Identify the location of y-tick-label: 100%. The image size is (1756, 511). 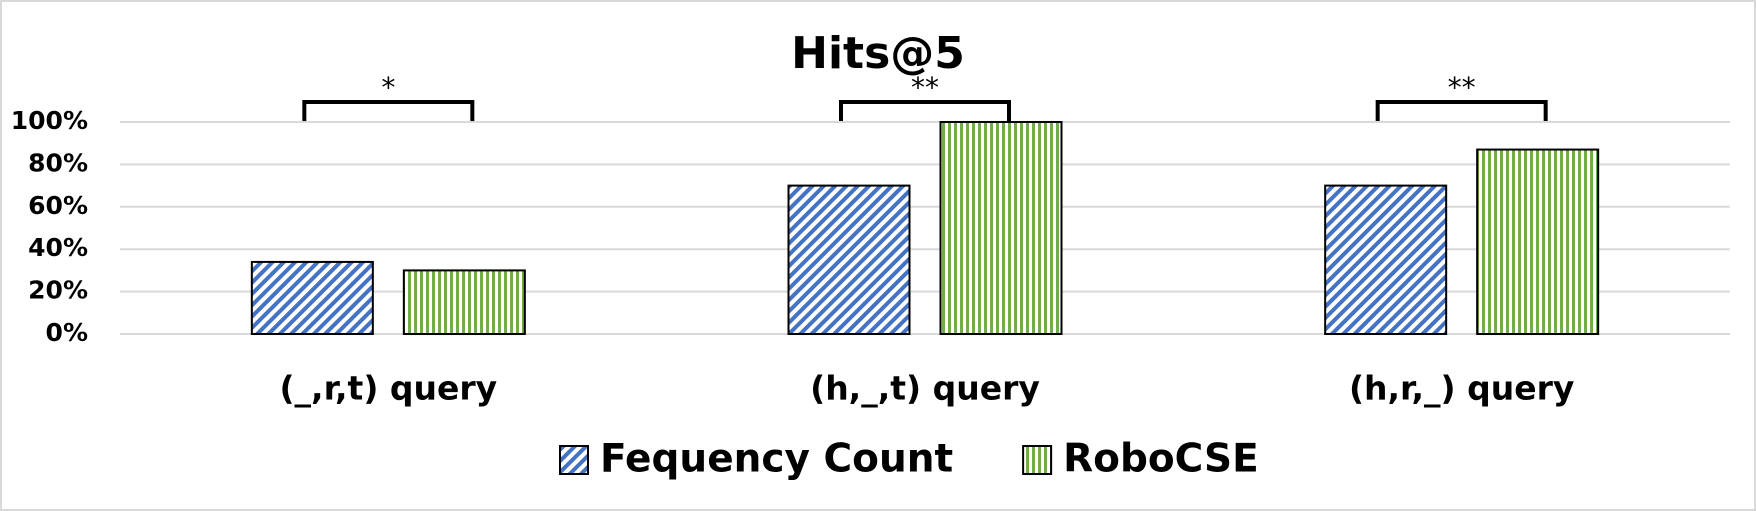
(49, 120).